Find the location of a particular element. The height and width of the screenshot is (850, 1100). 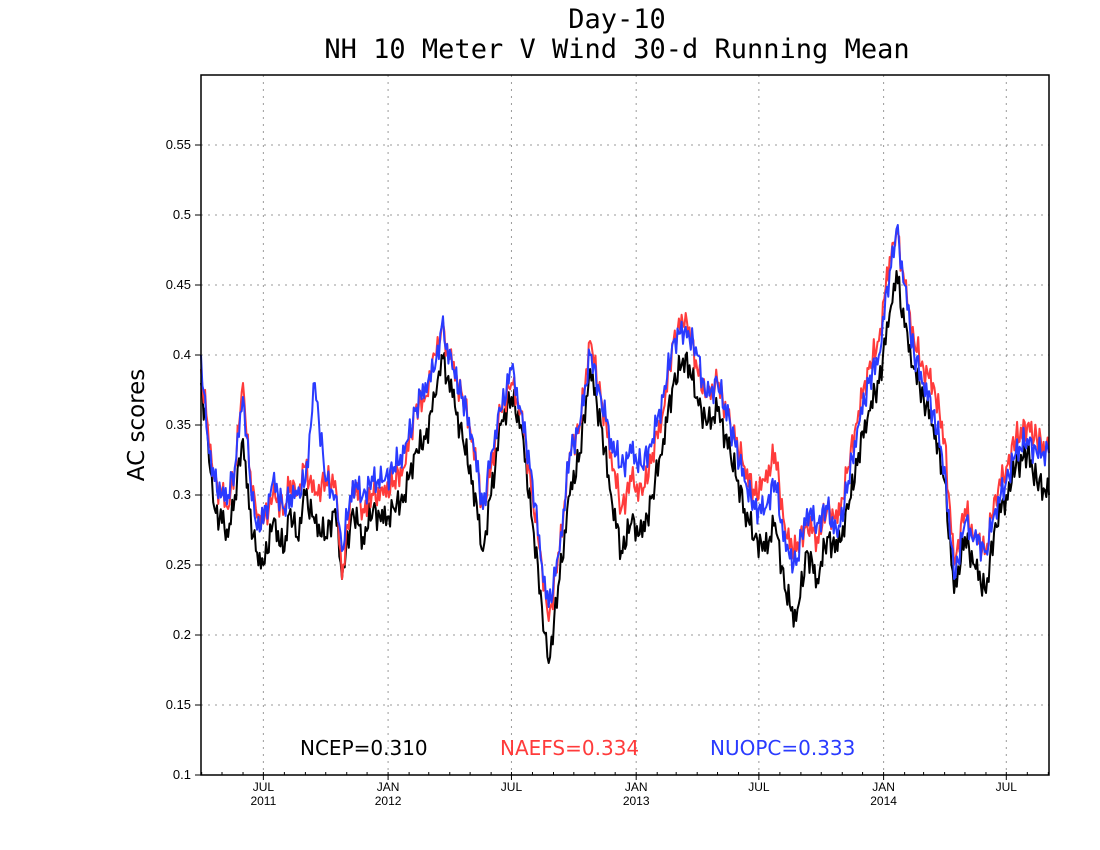

x-tick-year-label: 2014 is located at coordinates (883, 801).